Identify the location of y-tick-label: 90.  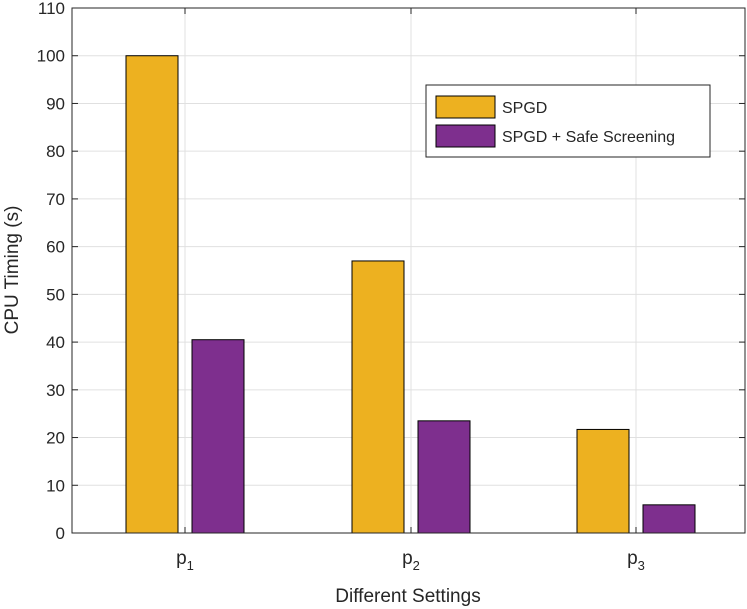
(55, 103).